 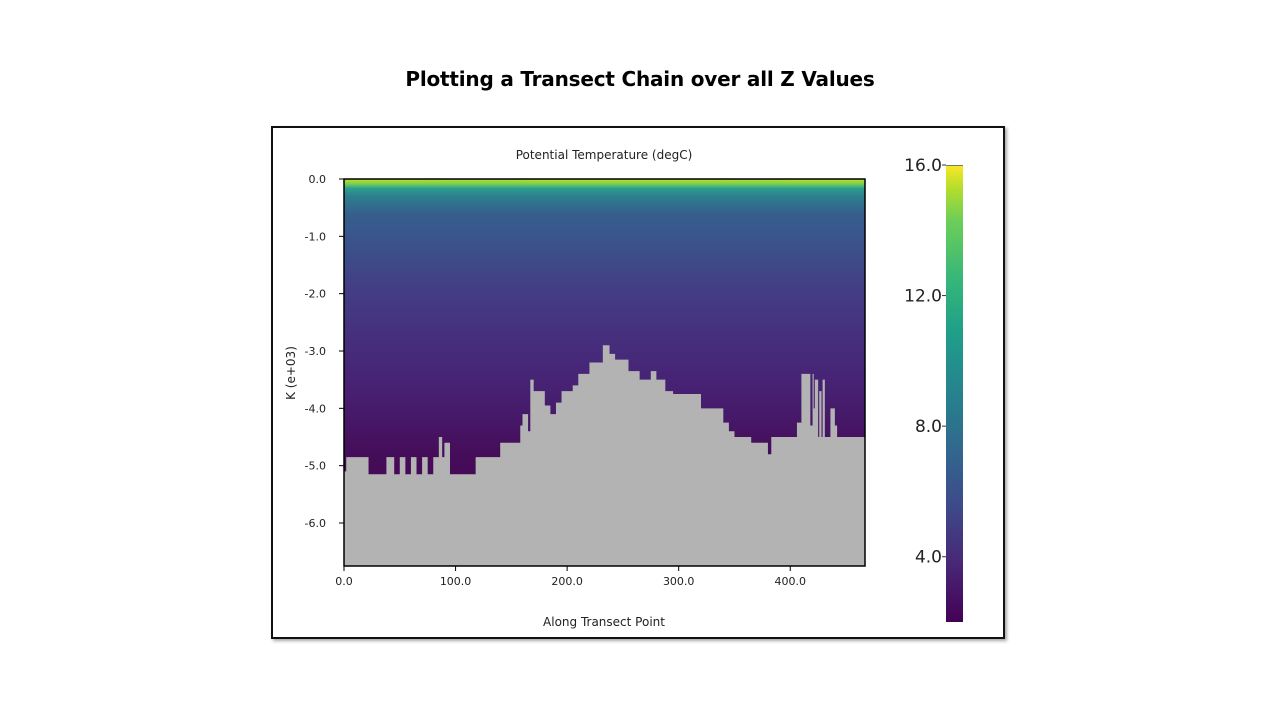 I want to click on colorbar, so click(x=954, y=393).